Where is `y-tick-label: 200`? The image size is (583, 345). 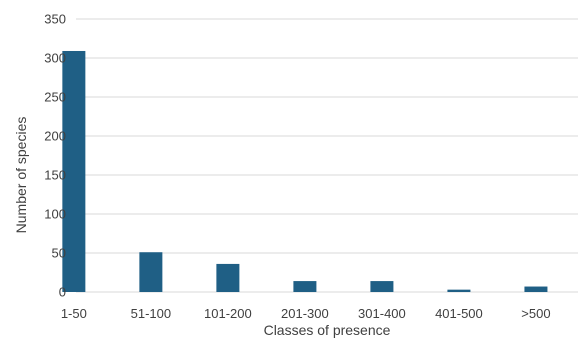 y-tick-label: 200 is located at coordinates (55, 136).